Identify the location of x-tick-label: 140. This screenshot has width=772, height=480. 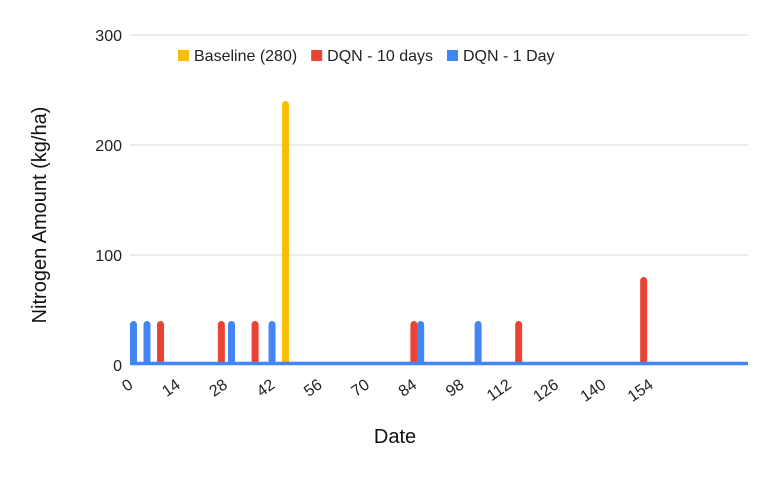
(594, 390).